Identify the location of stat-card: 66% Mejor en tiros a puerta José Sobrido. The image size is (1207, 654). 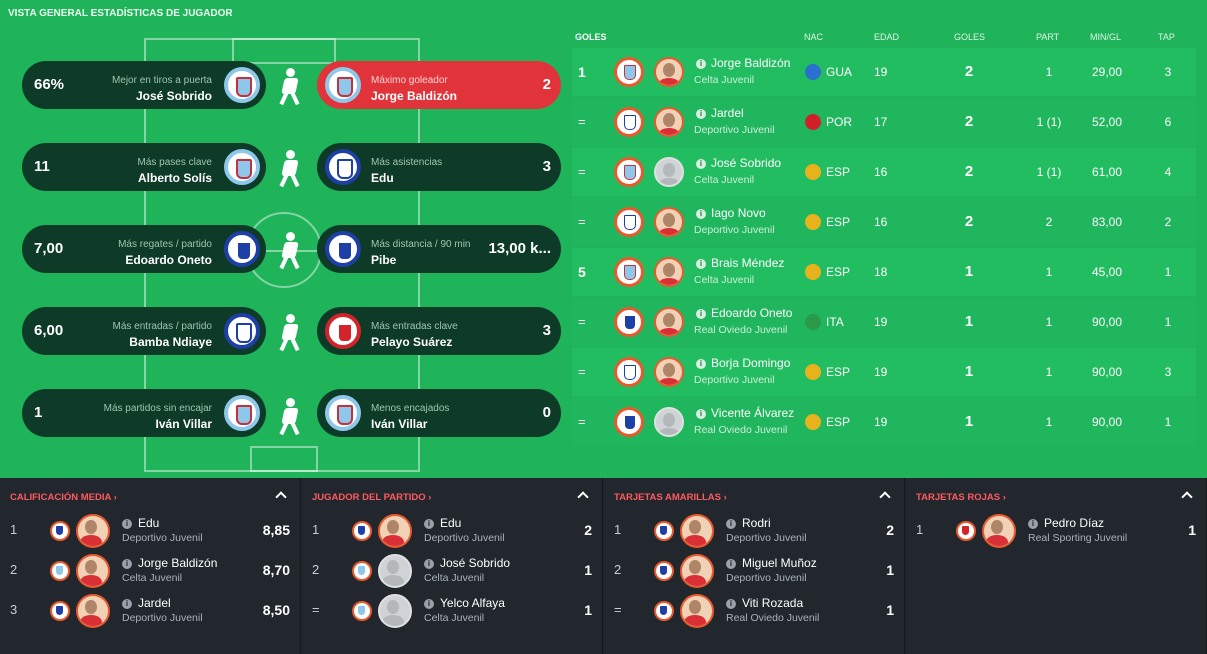
(144, 85).